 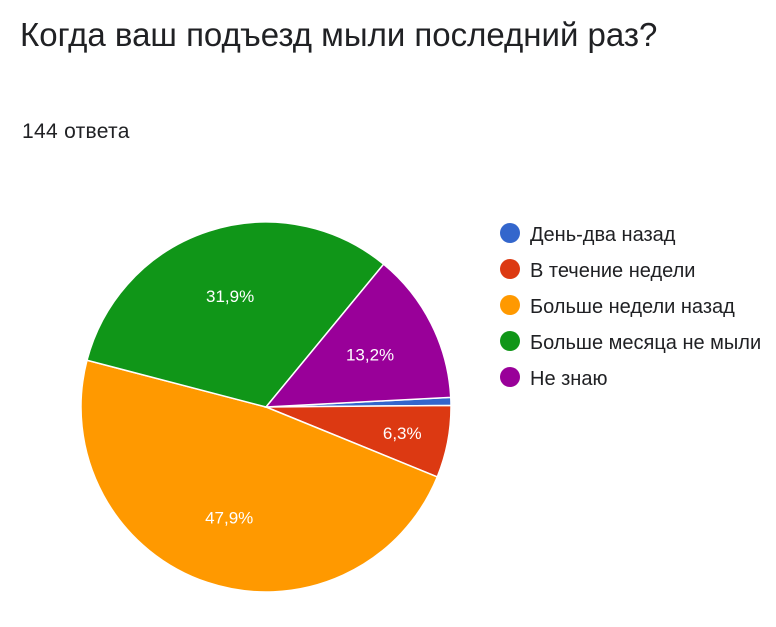 I want to click on legend-item: Не знаю, so click(x=635, y=379).